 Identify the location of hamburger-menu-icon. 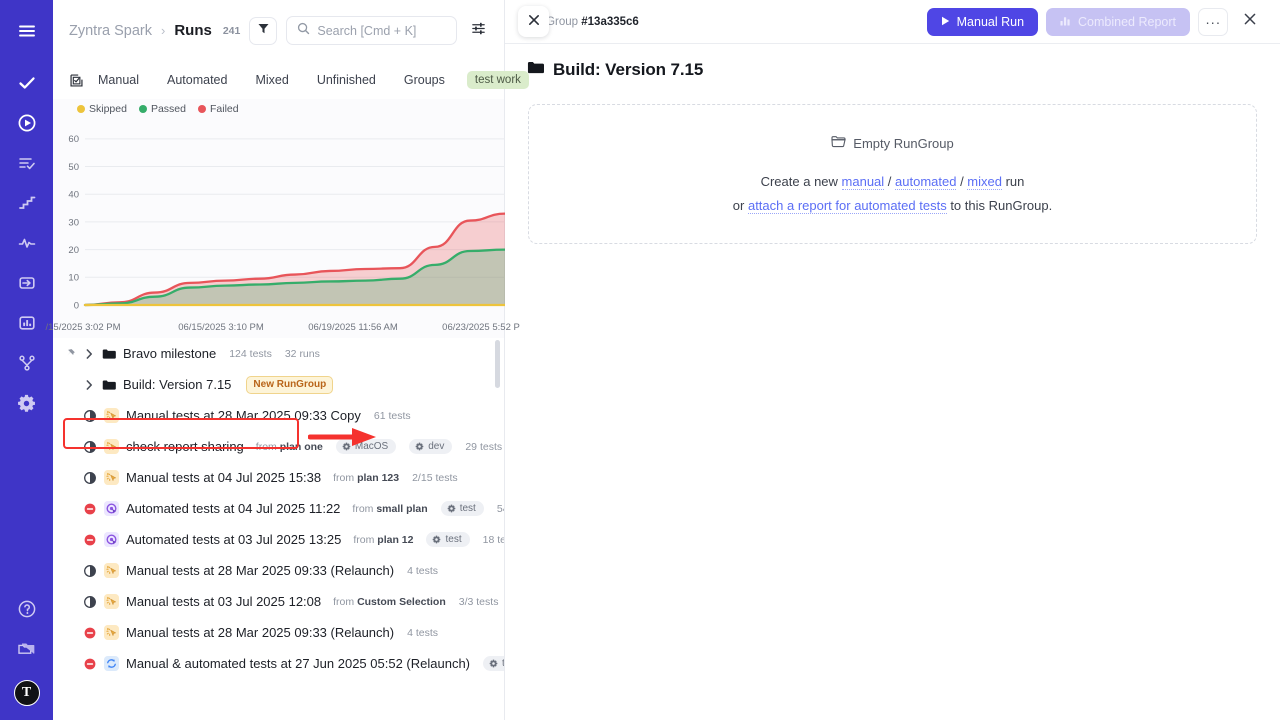
(27, 31).